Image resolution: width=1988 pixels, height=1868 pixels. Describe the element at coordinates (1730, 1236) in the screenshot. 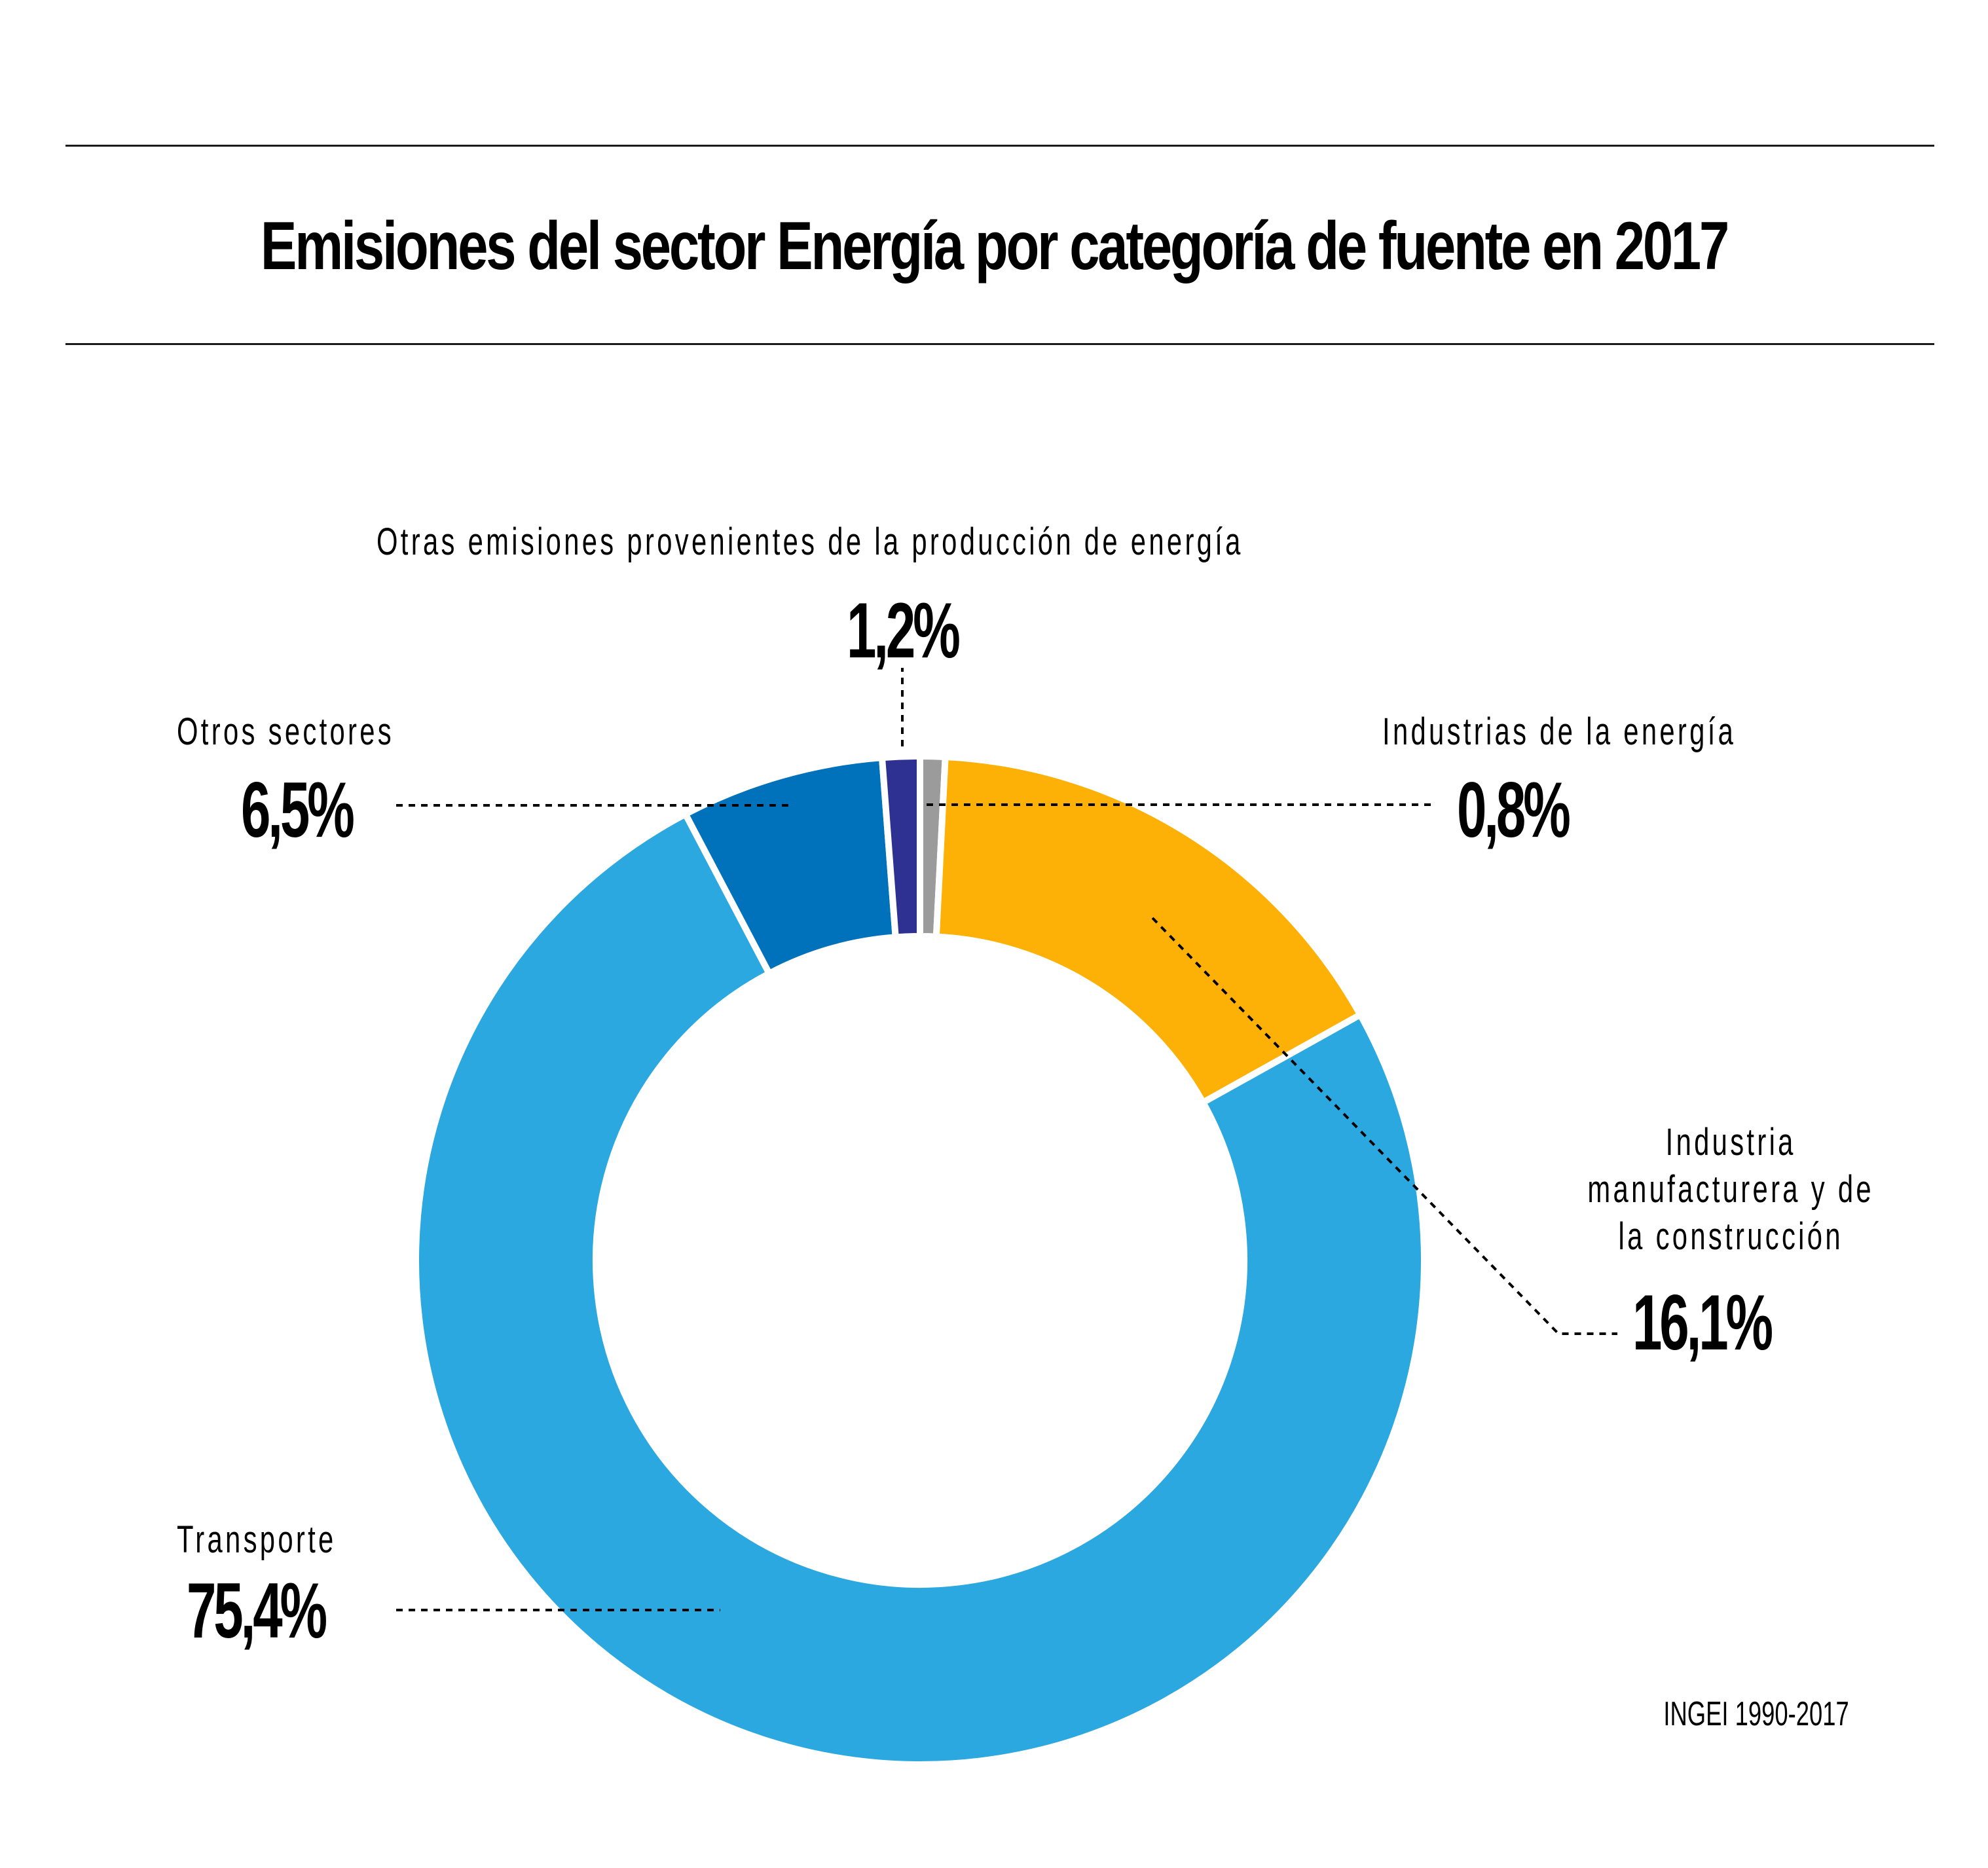

I see `label-industria-manufacturera-line3: la construcción` at that location.